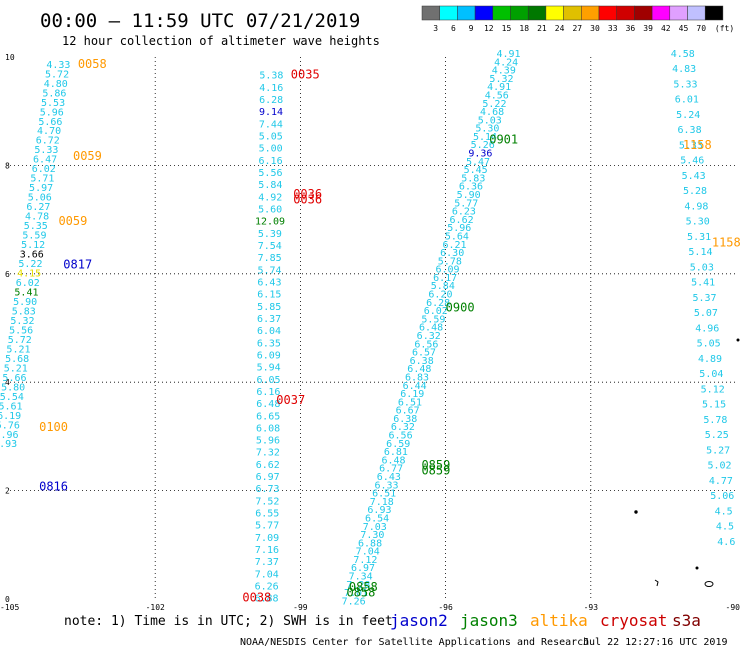  Describe the element at coordinates (17, 359) in the screenshot. I see `wave-height-value: 5.68` at that location.